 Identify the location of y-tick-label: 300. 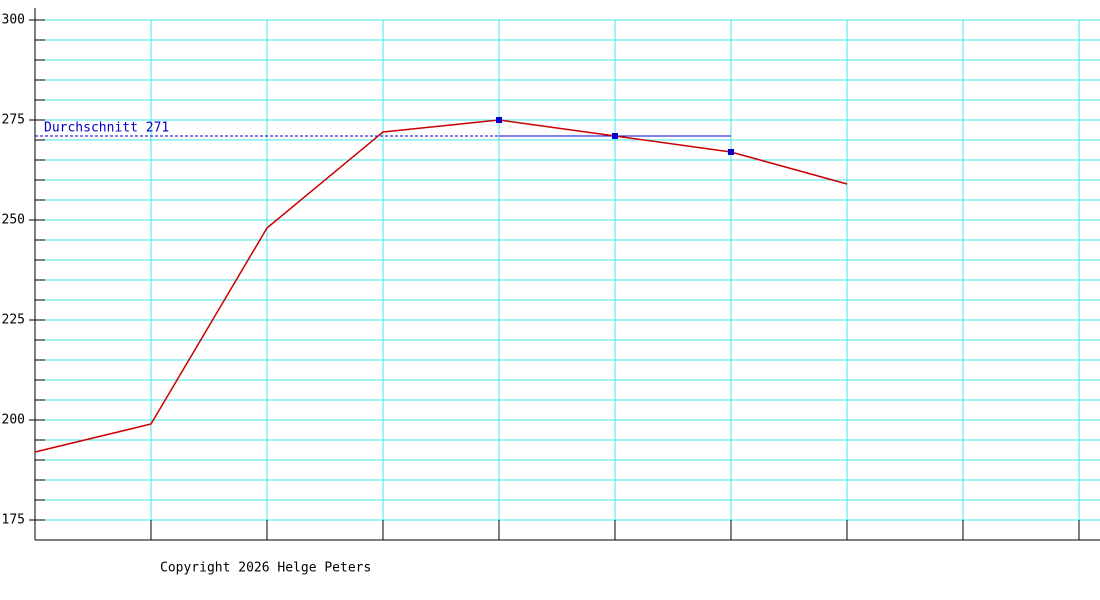
(13, 20).